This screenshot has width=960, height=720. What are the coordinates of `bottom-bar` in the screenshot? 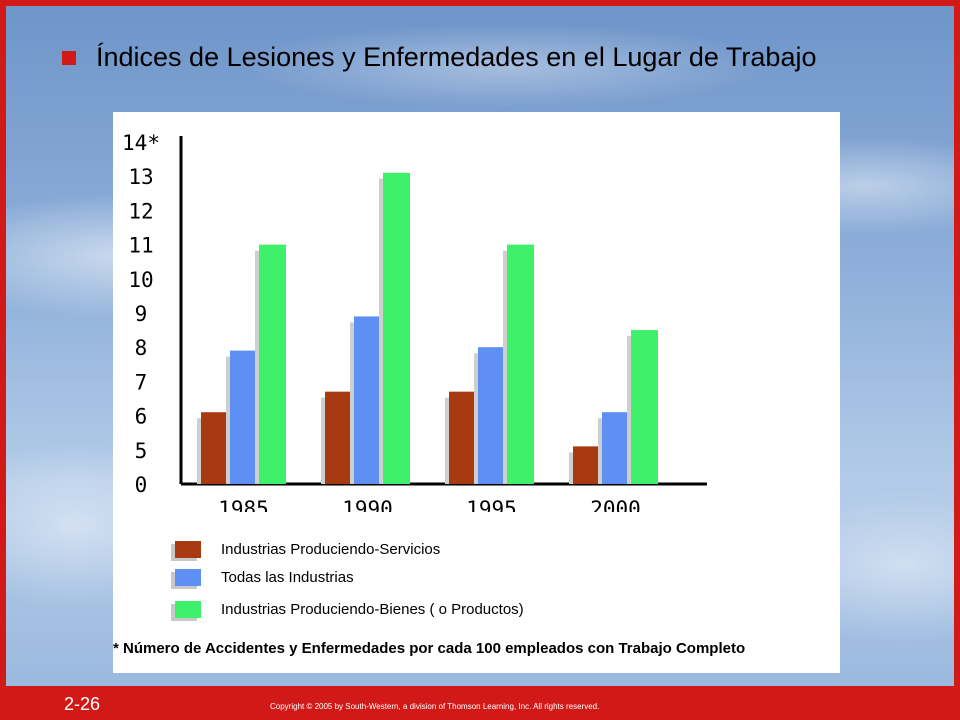 It's located at (480, 705).